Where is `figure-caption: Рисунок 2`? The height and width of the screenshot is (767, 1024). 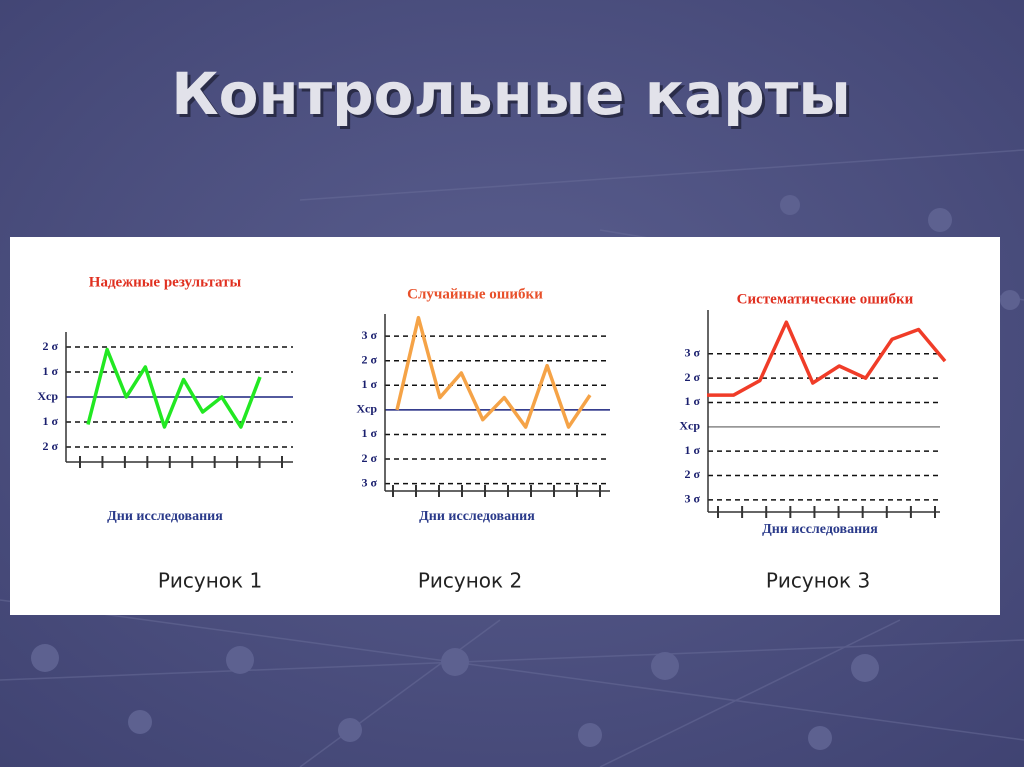 figure-caption: Рисунок 2 is located at coordinates (470, 581).